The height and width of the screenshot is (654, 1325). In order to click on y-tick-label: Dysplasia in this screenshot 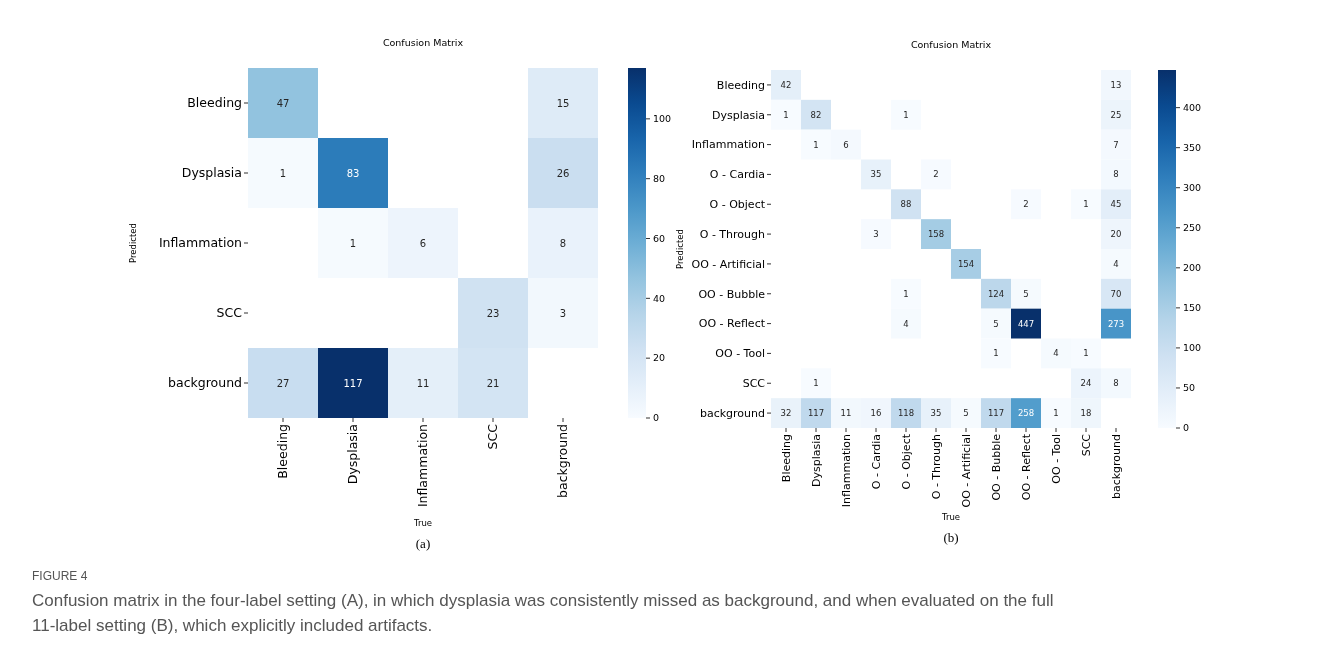, I will do `click(211, 173)`.